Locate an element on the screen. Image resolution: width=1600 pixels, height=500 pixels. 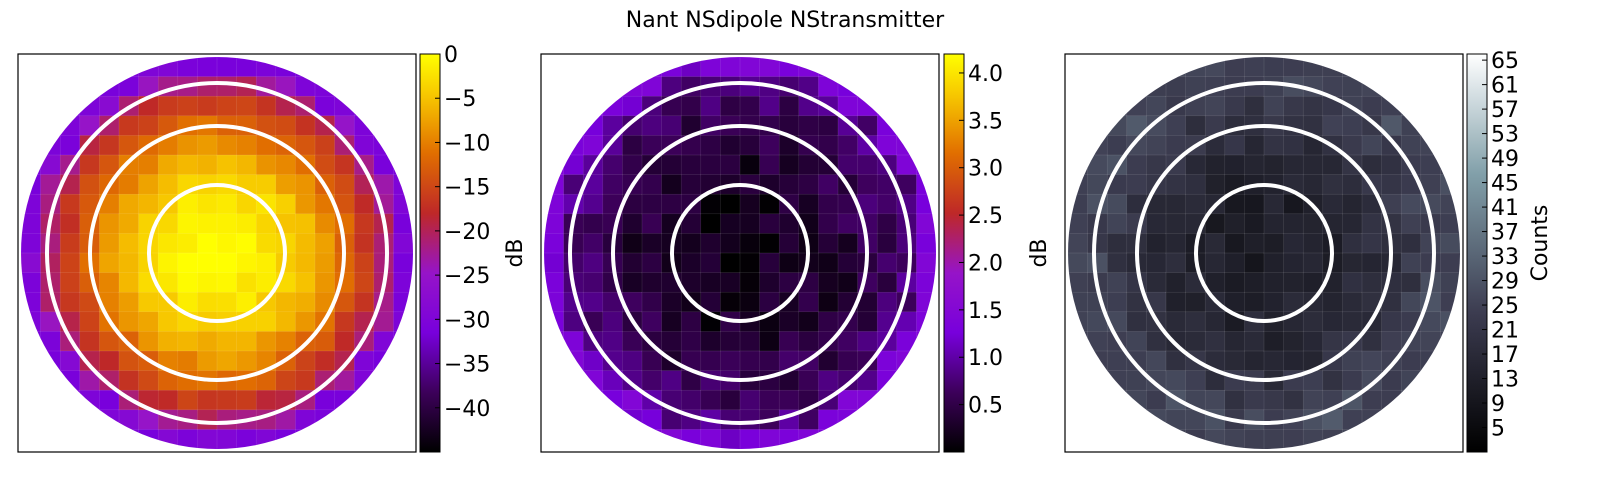
colorbar-label: Counts is located at coordinates (1540, 243).